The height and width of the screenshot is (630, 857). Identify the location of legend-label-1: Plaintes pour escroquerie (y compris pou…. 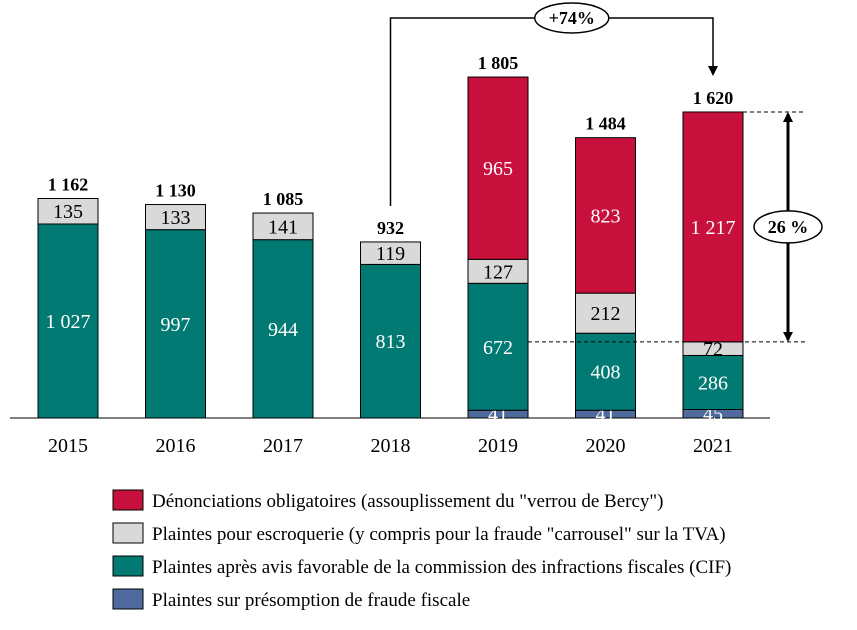
(439, 534).